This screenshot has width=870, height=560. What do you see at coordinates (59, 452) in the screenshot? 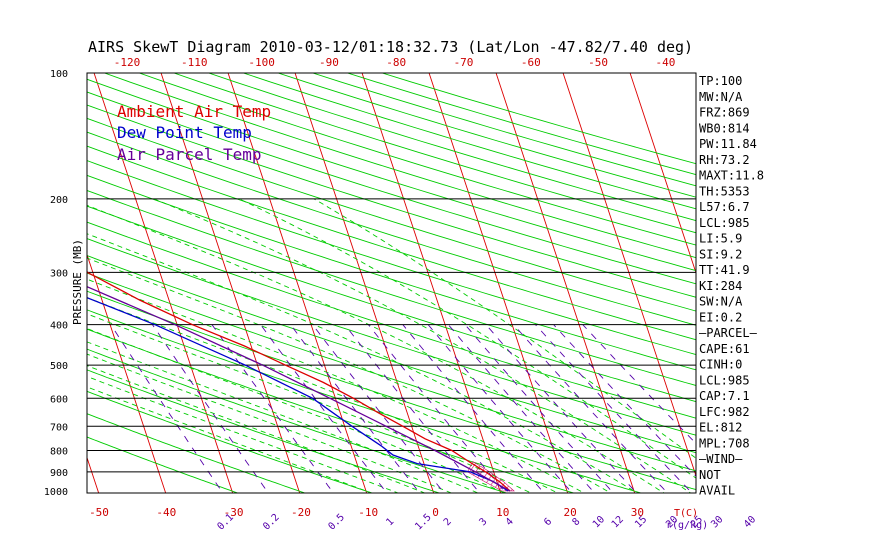
I see `pressure-tick-label: 800` at bounding box center [59, 452].